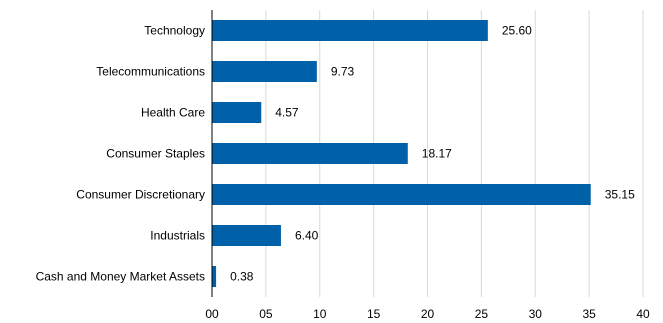  I want to click on value-label-1: 9.73, so click(343, 72).